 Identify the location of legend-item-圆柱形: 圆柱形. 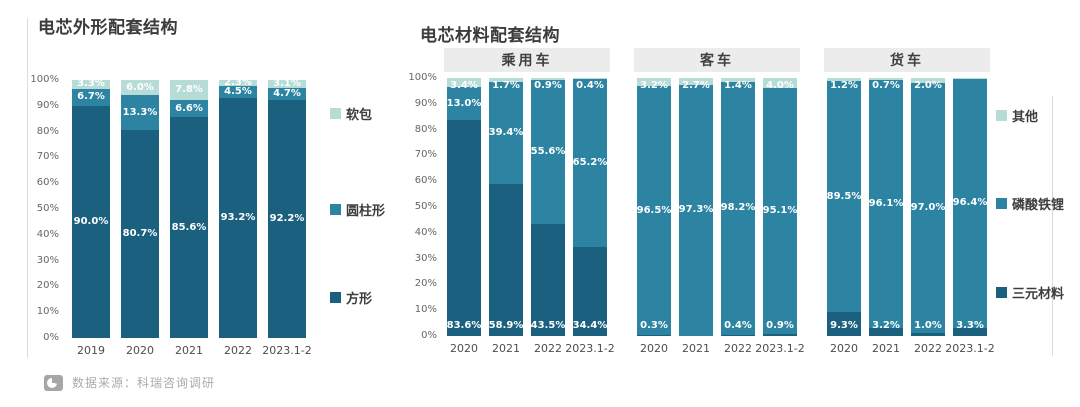
(357, 209).